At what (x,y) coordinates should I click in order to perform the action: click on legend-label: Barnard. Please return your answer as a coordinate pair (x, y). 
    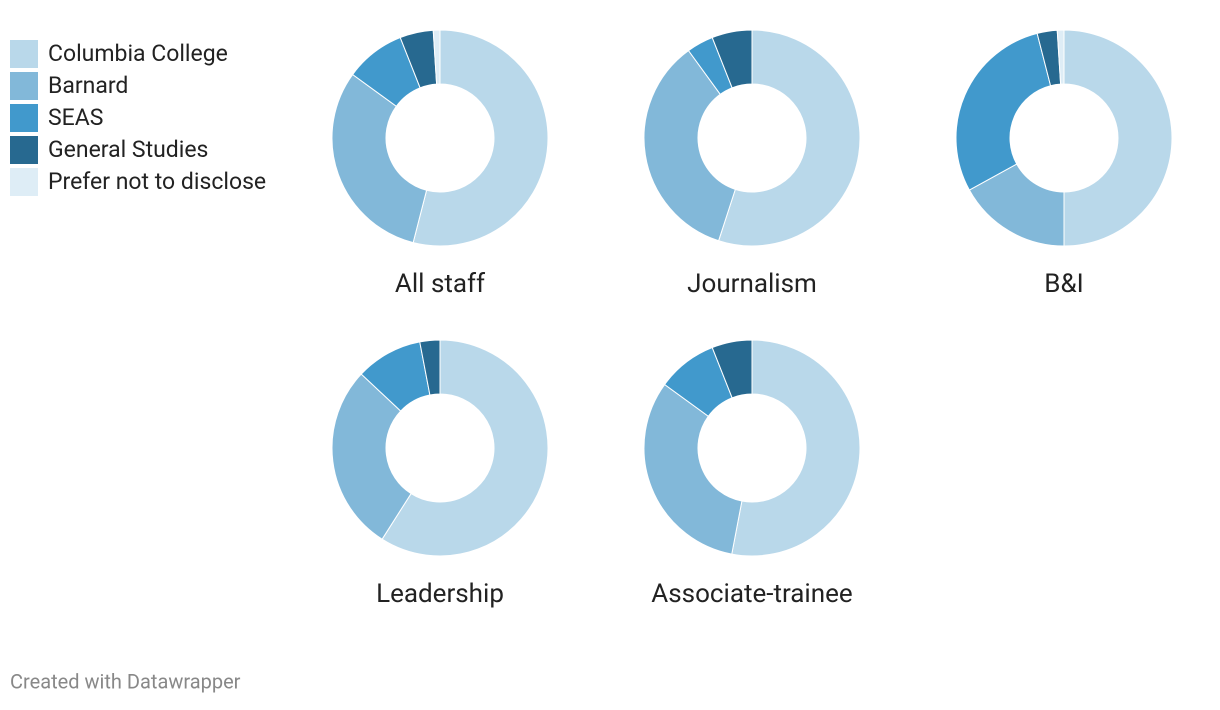
    Looking at the image, I should click on (88, 85).